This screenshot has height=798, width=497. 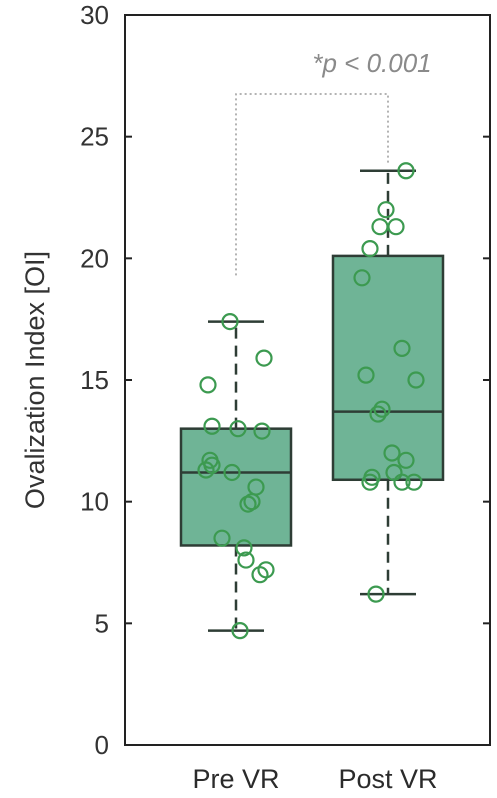 I want to click on y-tick-label: 10, so click(x=94, y=502).